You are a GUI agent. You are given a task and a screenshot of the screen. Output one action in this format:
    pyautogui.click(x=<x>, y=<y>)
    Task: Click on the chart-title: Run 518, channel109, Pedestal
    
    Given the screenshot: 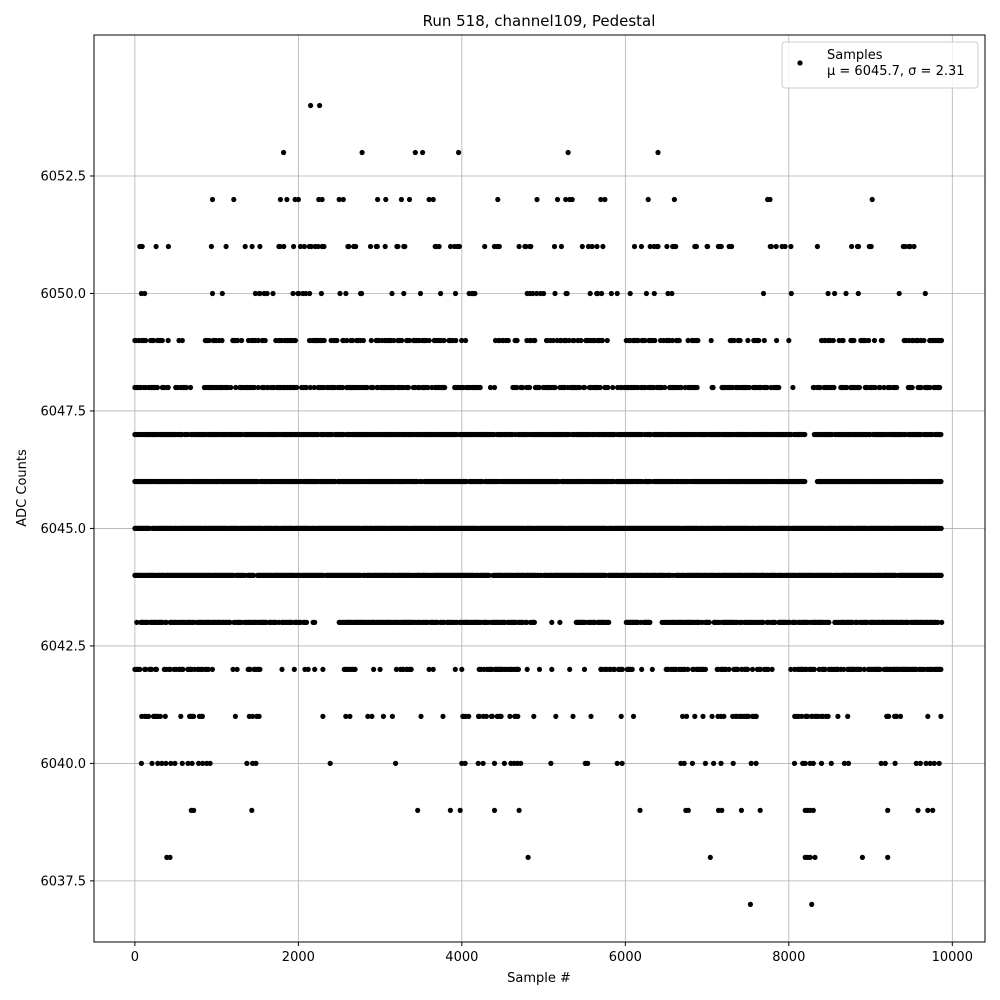 What is the action you would take?
    pyautogui.click(x=539, y=21)
    